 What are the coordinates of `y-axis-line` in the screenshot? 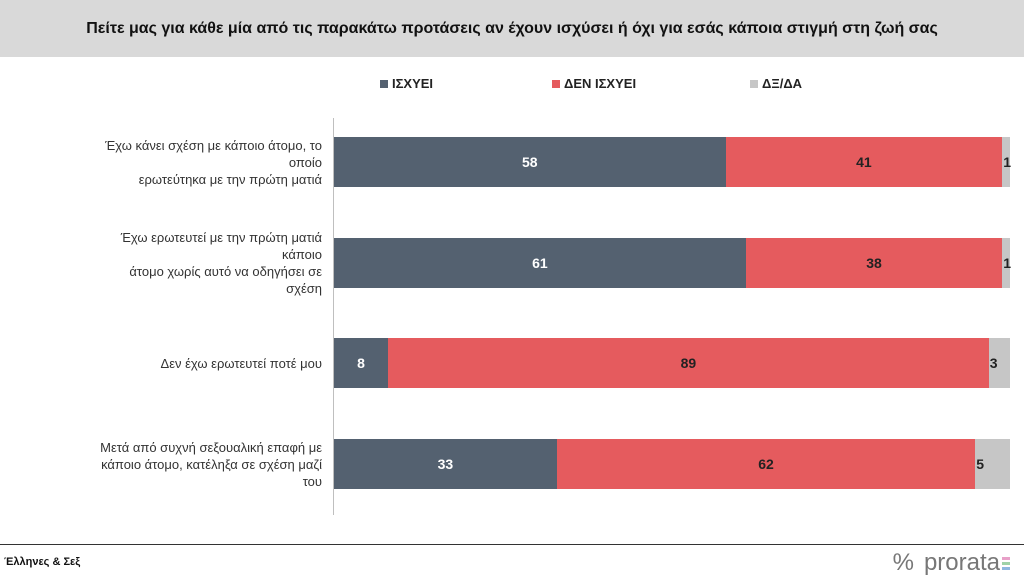 It's located at (333, 316).